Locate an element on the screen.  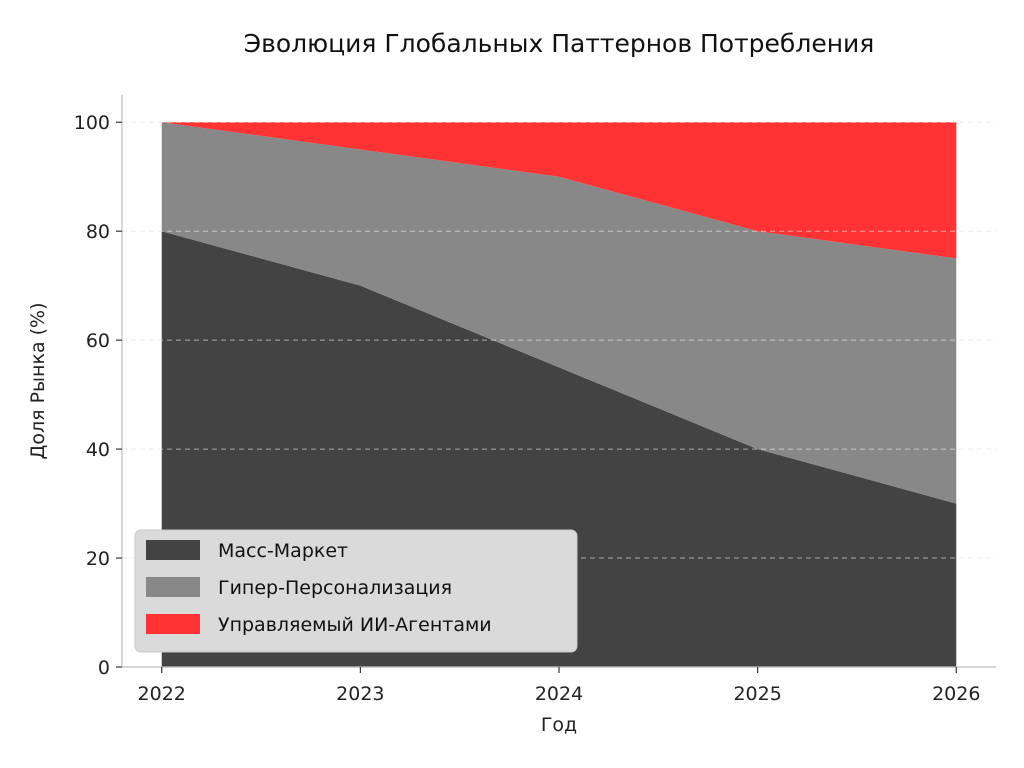
y-tick-label: 0 is located at coordinates (104, 668).